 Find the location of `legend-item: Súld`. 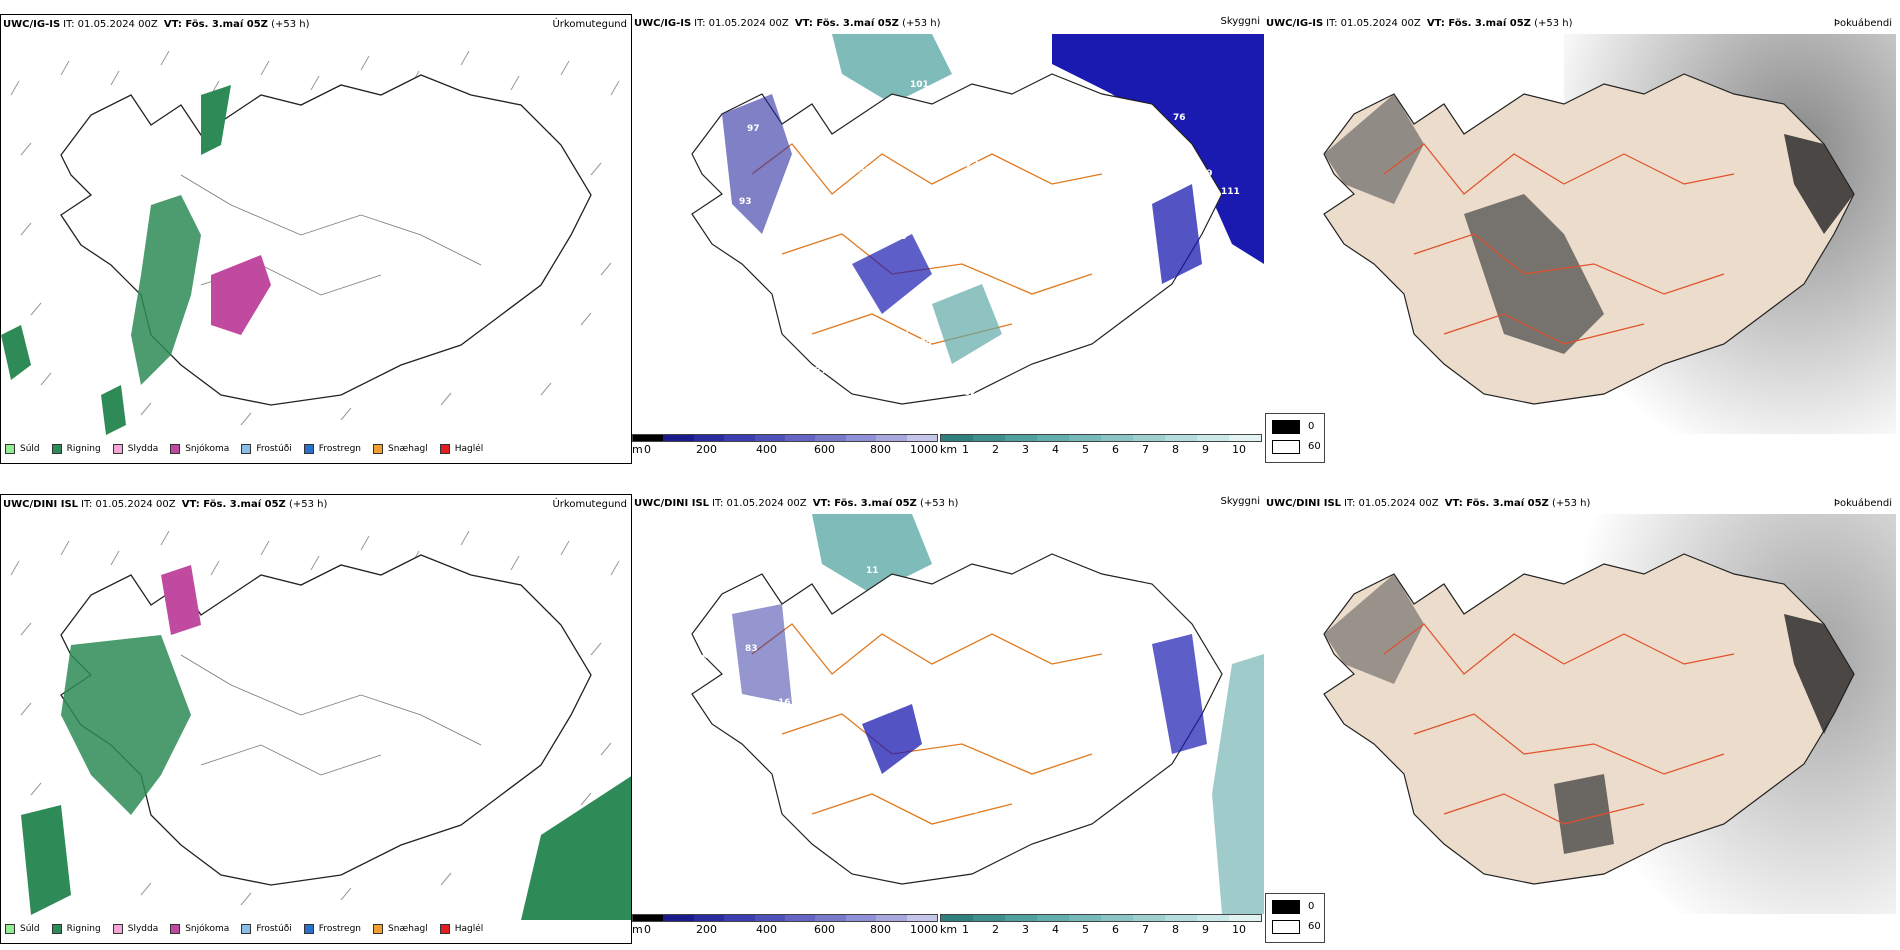

legend-item: Súld is located at coordinates (22, 449).